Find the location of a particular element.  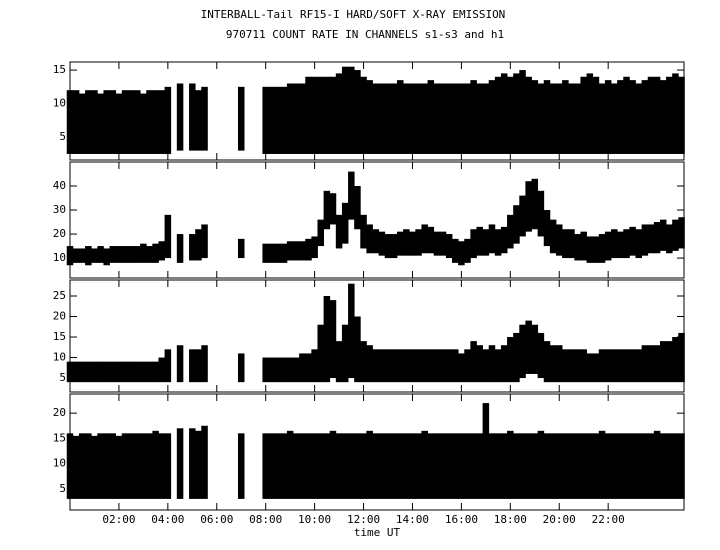

y-tick-label: 20 is located at coordinates (59, 233).